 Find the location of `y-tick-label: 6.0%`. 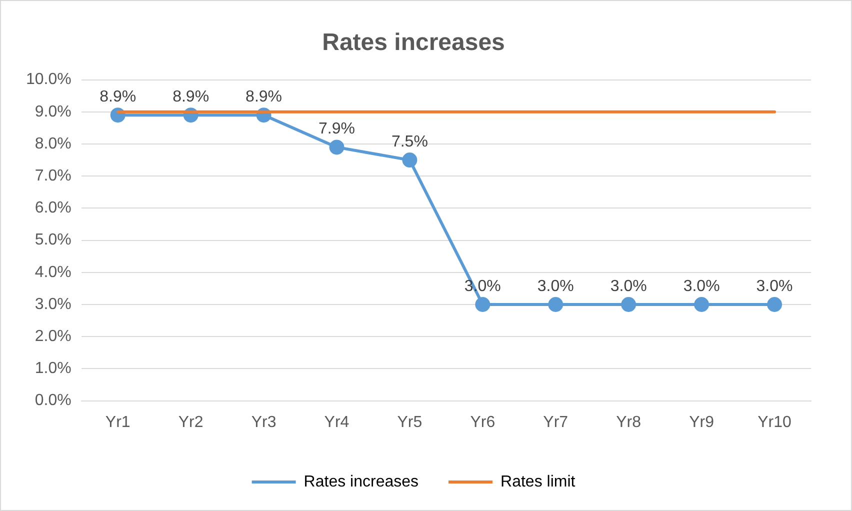

y-tick-label: 6.0% is located at coordinates (53, 208).